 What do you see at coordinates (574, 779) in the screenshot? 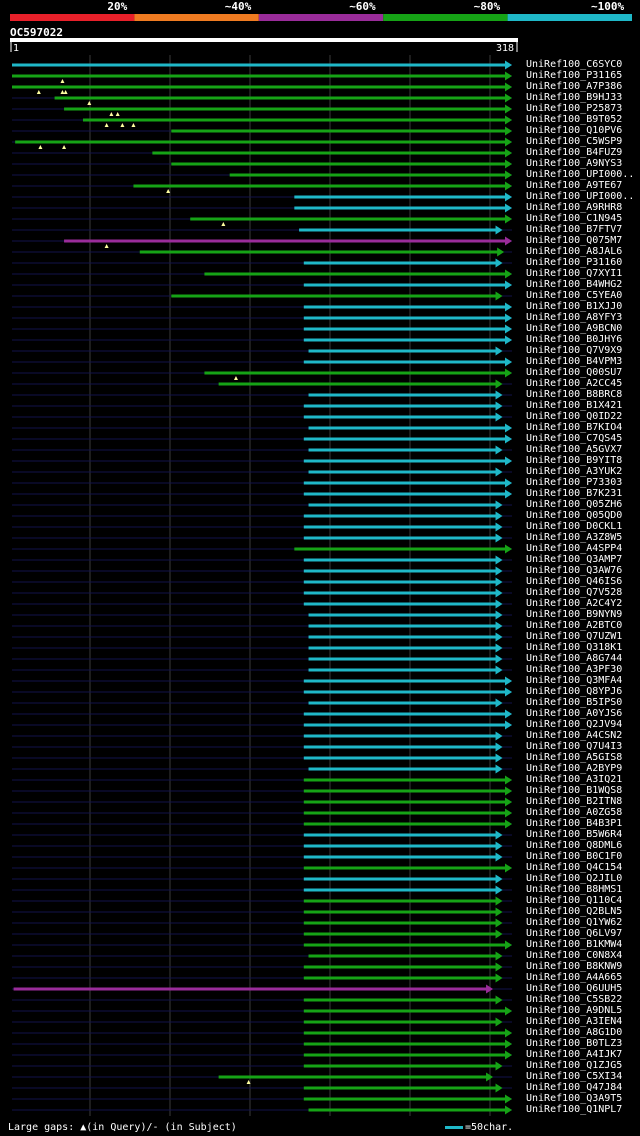
I see `hit-label: UniRef100_A3IQ21` at bounding box center [574, 779].